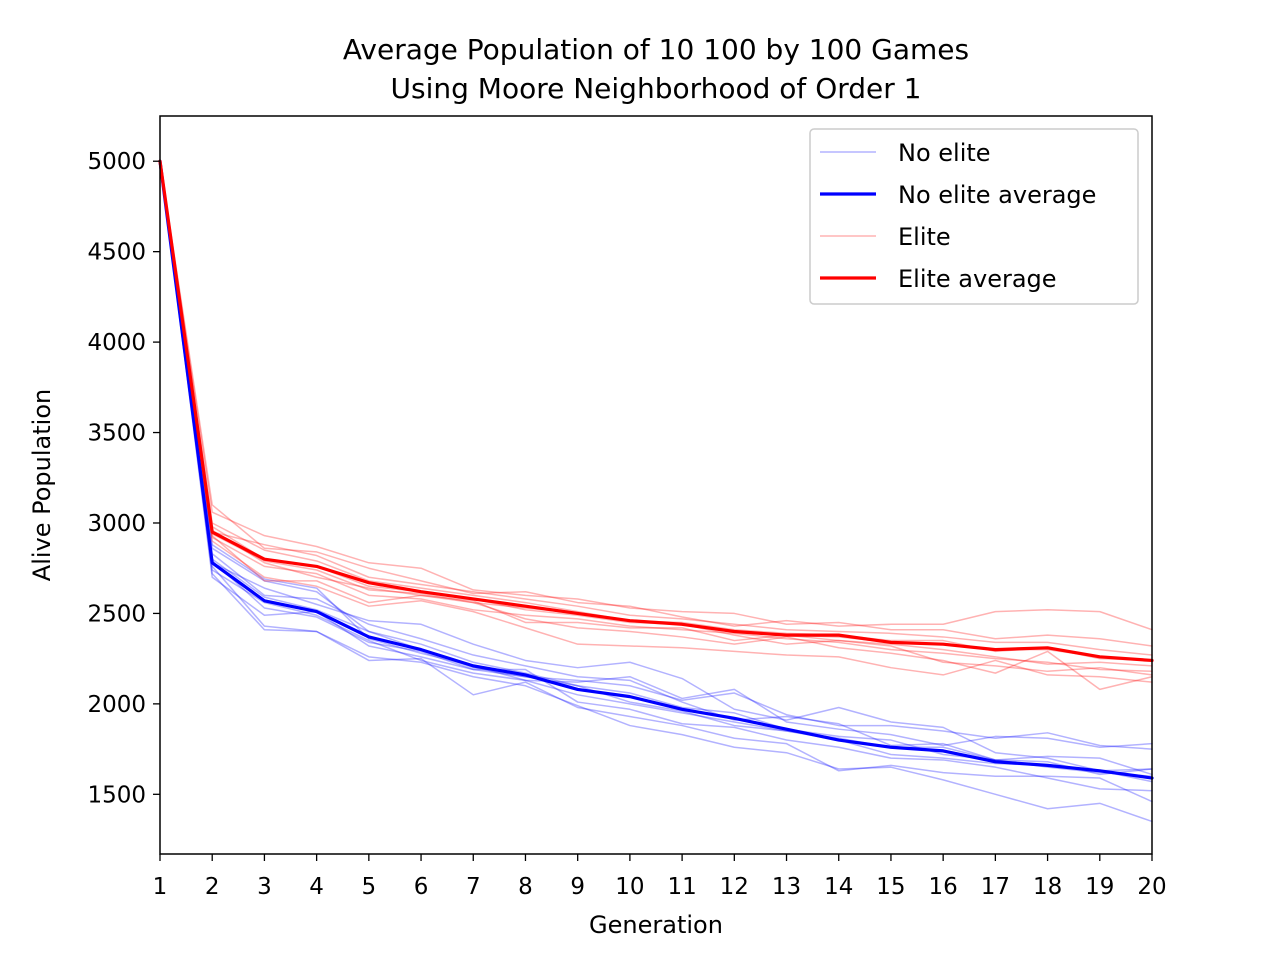 This screenshot has height=960, width=1280. I want to click on legend-label-no-elite: No elite, so click(944, 153).